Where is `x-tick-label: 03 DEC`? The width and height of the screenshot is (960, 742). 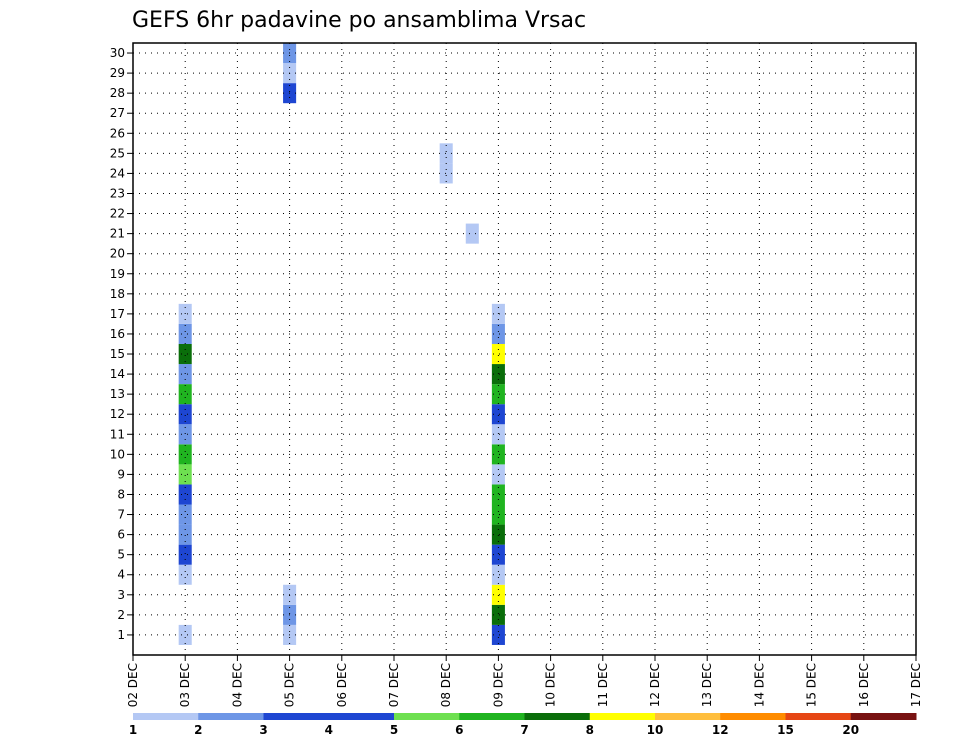 x-tick-label: 03 DEC is located at coordinates (185, 685).